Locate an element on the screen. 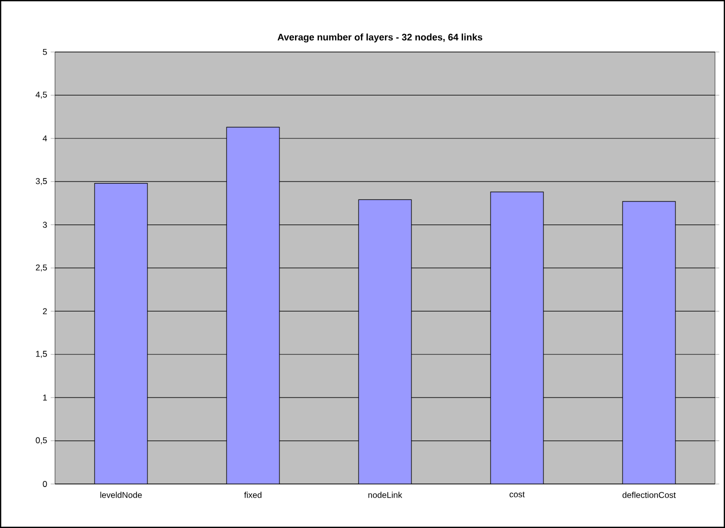  chart-title: Average number of layers - 32 nodes, 64 links is located at coordinates (380, 38).